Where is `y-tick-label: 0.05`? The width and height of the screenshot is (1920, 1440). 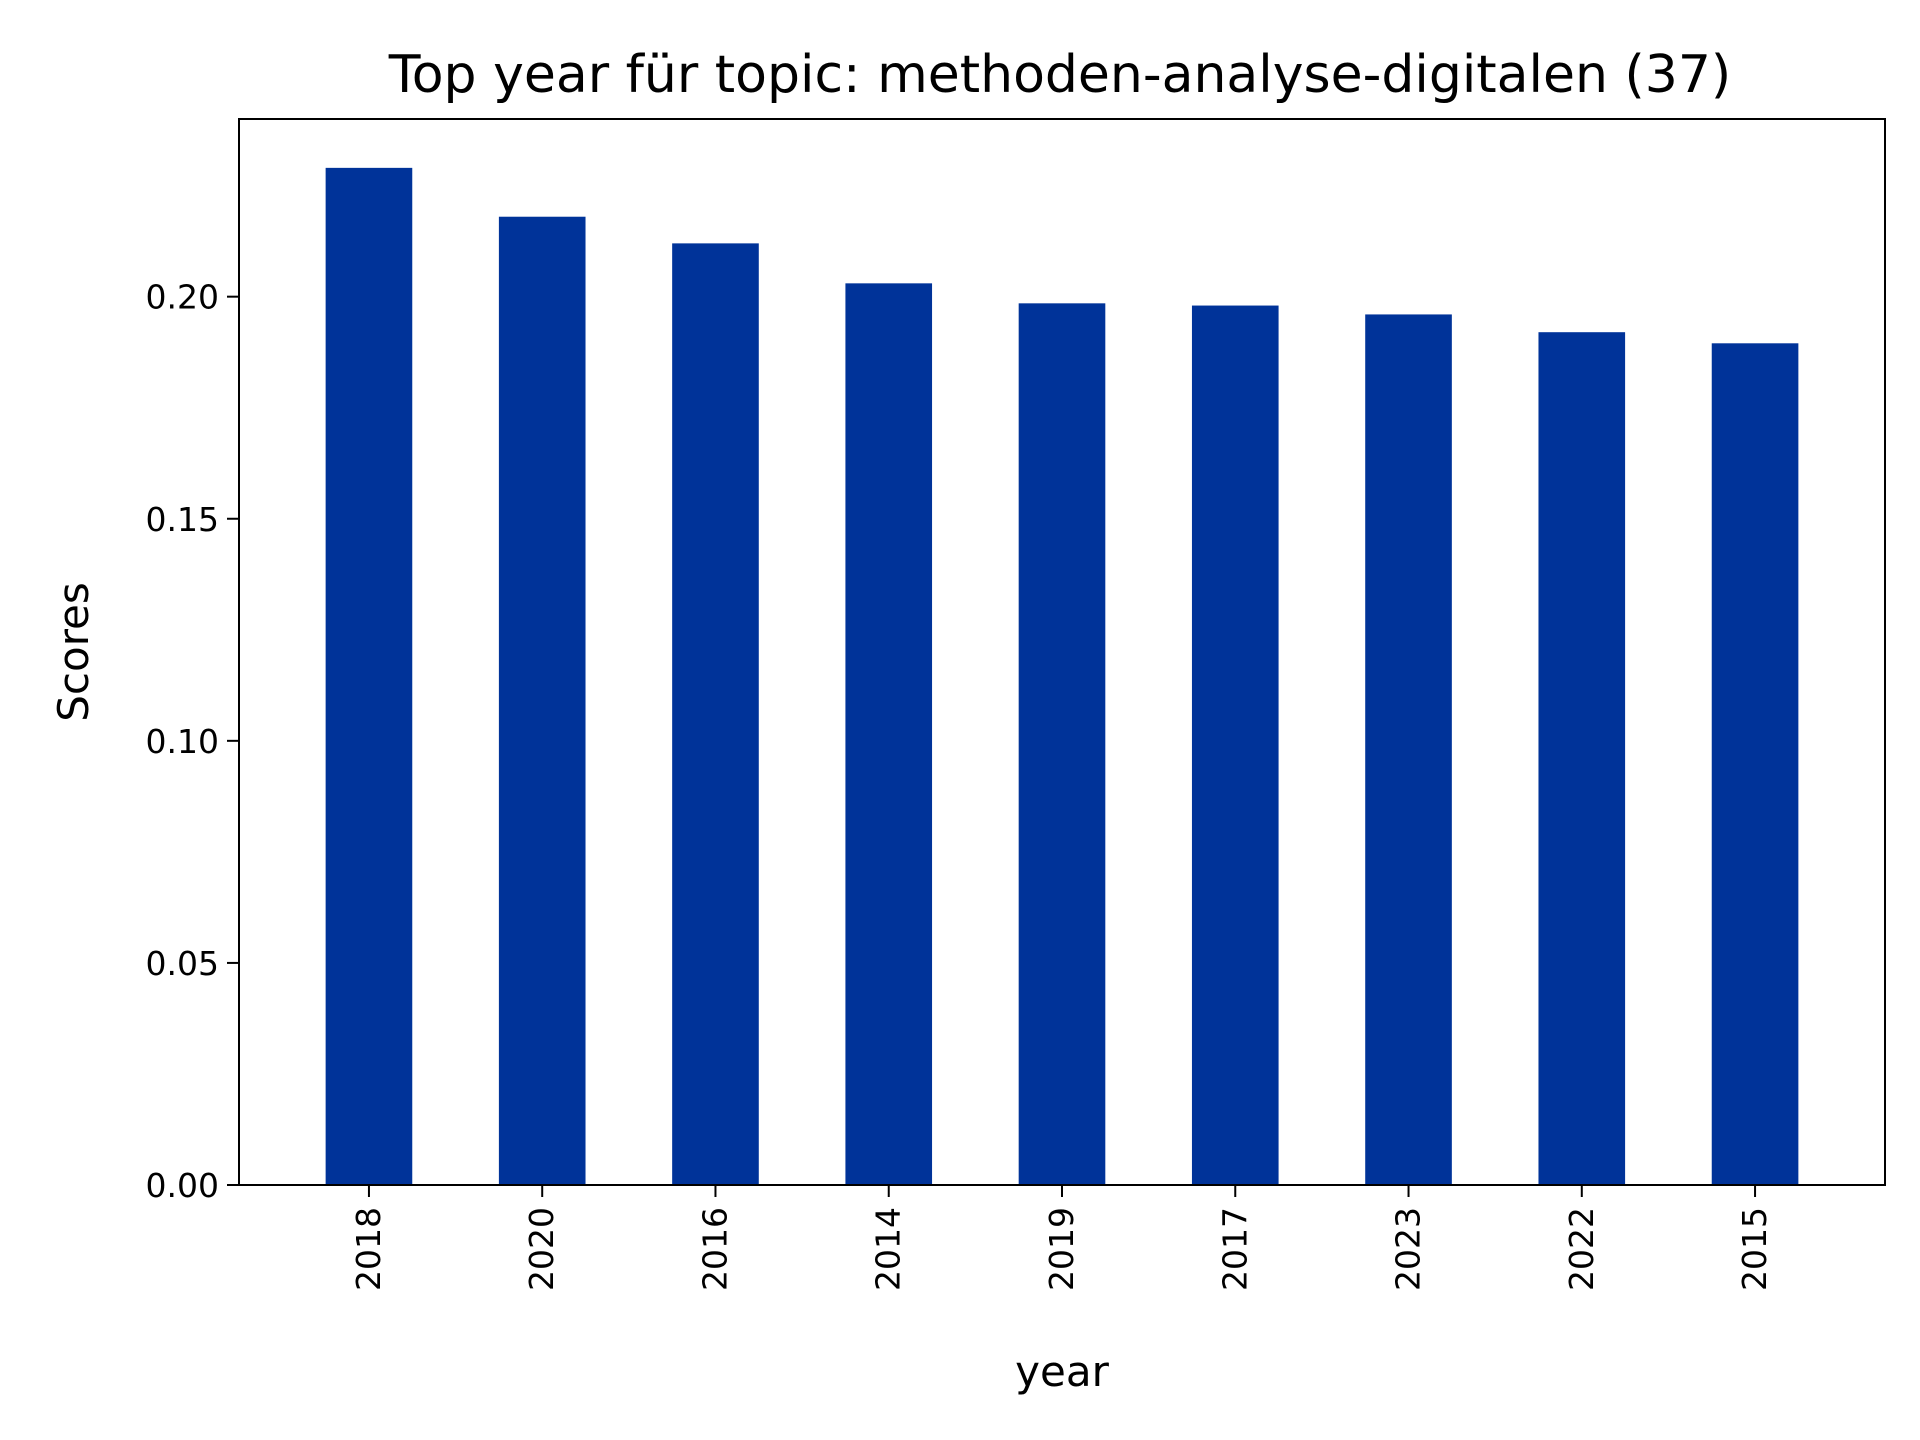 y-tick-label: 0.05 is located at coordinates (182, 963).